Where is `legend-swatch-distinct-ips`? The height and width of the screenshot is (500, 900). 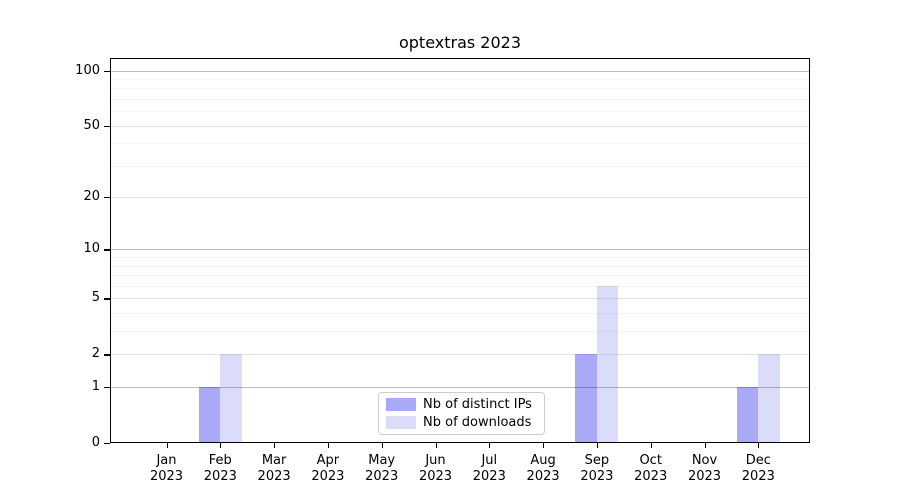
legend-swatch-distinct-ips is located at coordinates (401, 404).